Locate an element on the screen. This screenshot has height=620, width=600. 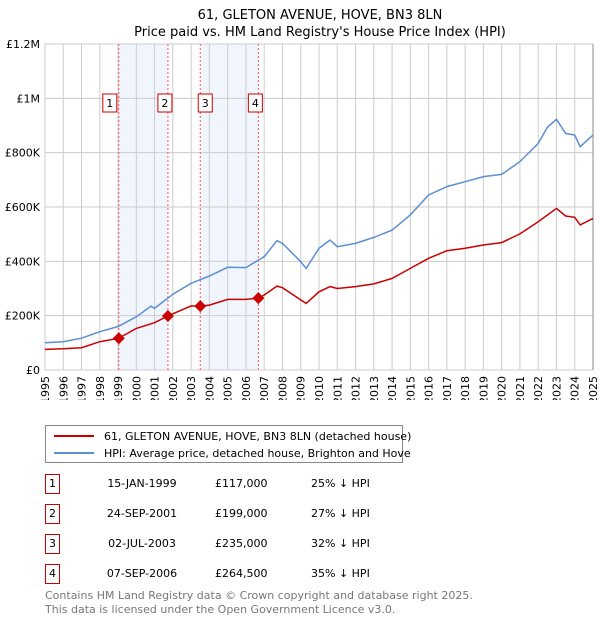
sale-label-box: 3 is located at coordinates (205, 103).